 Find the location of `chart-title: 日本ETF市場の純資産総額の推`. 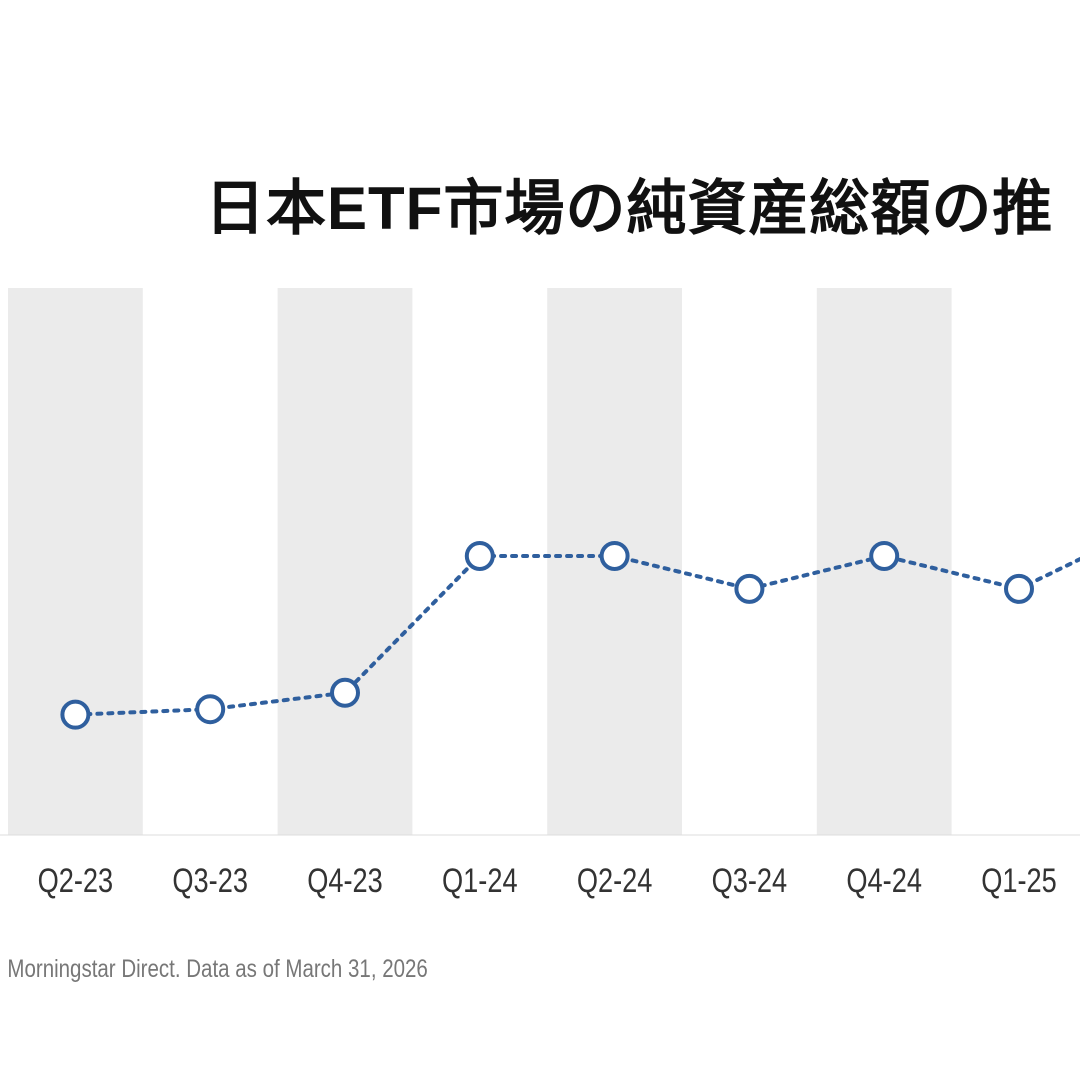

chart-title: 日本ETF市場の純資産総額の推 is located at coordinates (629, 208).